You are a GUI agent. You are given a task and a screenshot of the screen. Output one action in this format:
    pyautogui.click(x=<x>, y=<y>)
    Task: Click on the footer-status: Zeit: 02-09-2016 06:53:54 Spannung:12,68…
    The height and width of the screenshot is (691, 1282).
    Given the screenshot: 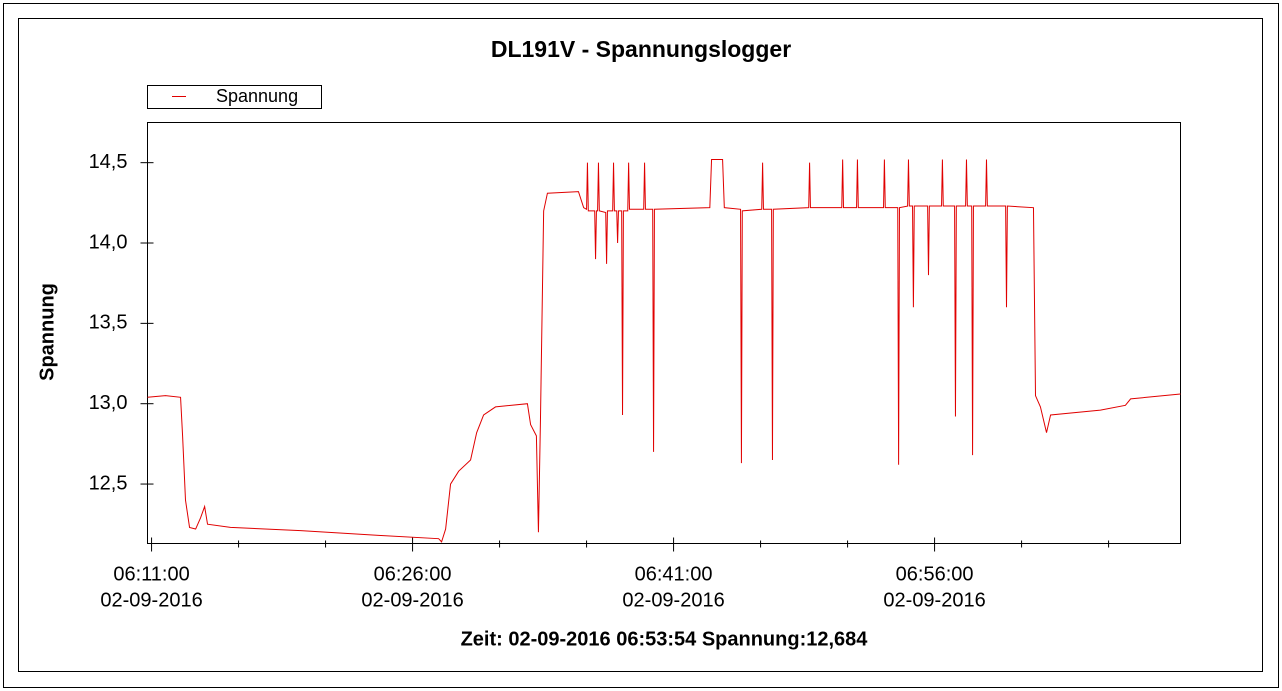 What is the action you would take?
    pyautogui.click(x=665, y=639)
    